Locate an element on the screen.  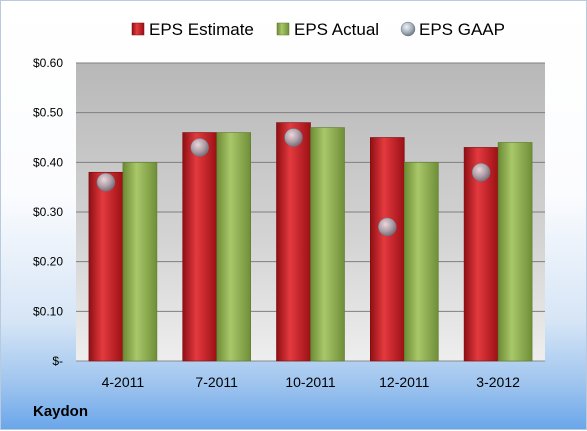
legend-label: EPS GAAP is located at coordinates (462, 29).